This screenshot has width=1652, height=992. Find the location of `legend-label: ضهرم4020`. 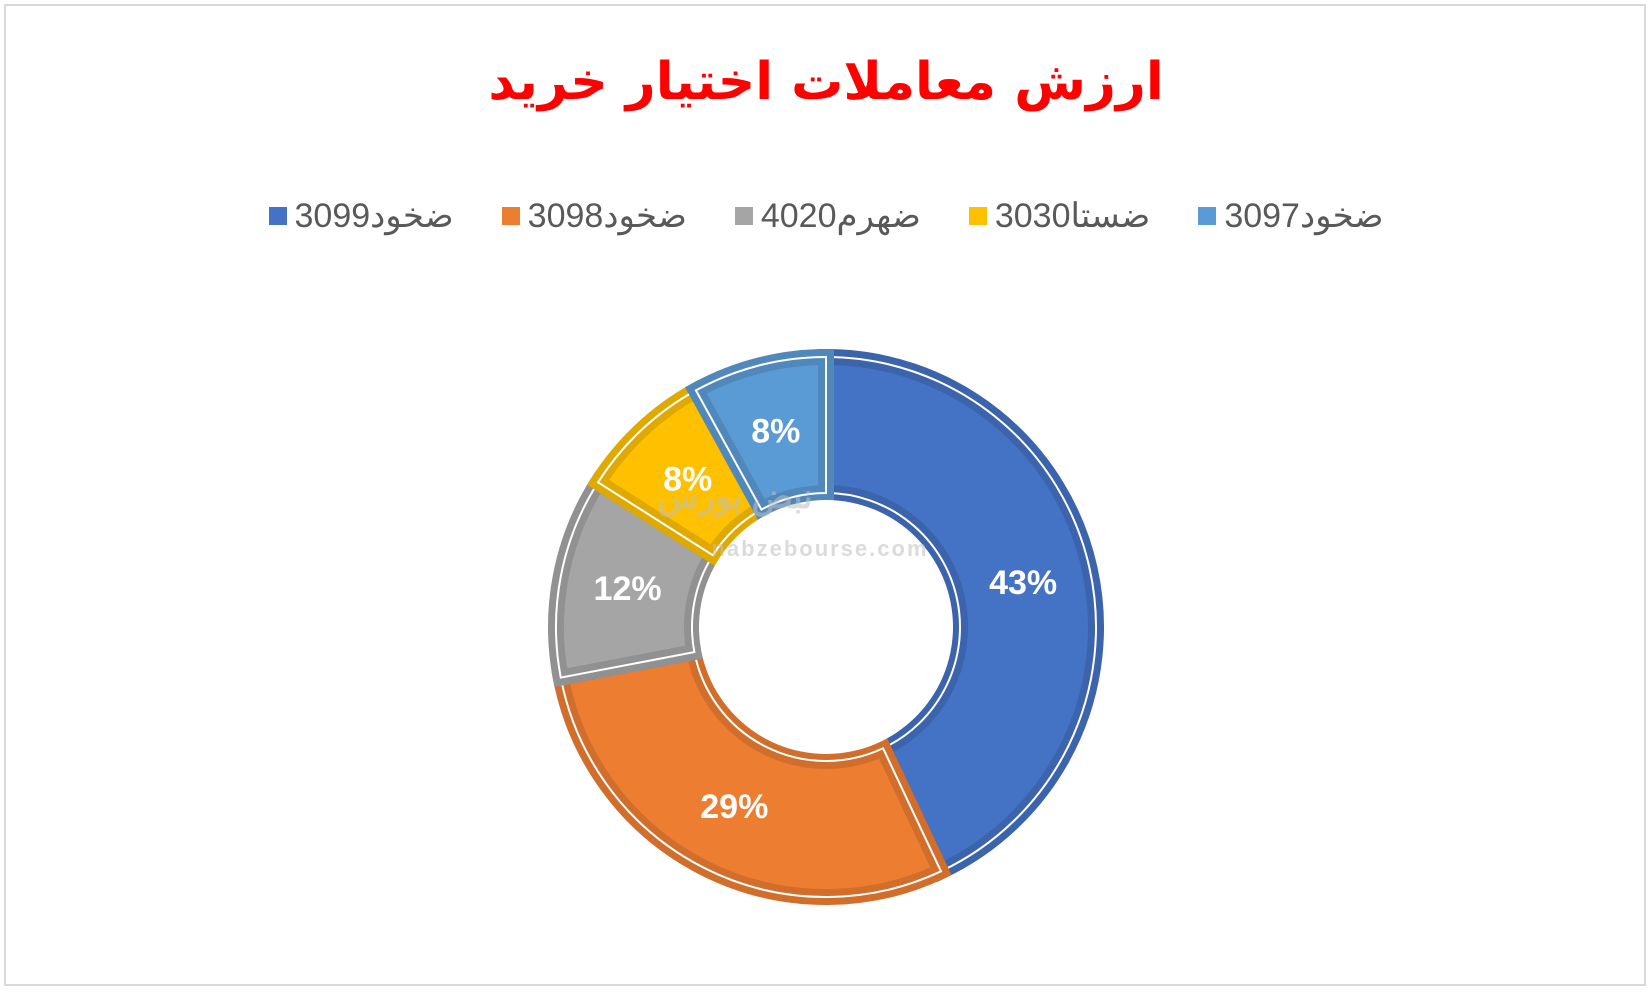

legend-label: ضهرم4020 is located at coordinates (840, 216).